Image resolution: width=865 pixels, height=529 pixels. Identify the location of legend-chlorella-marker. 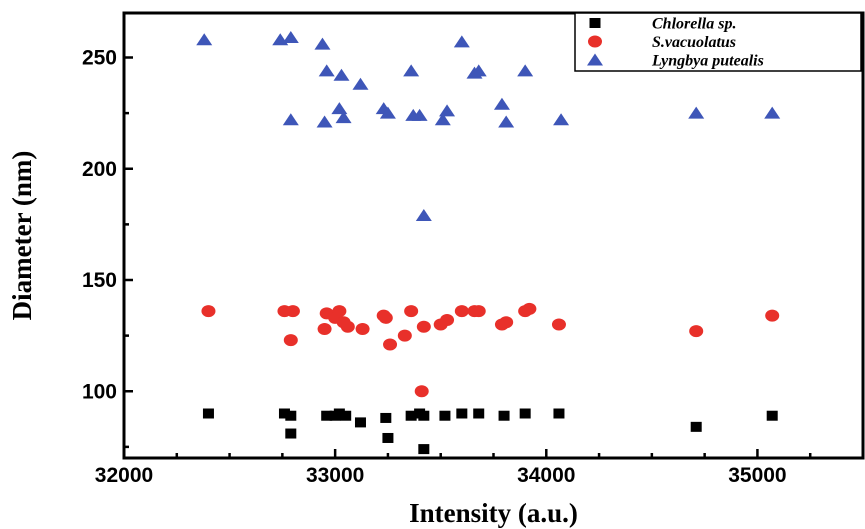
(595, 23).